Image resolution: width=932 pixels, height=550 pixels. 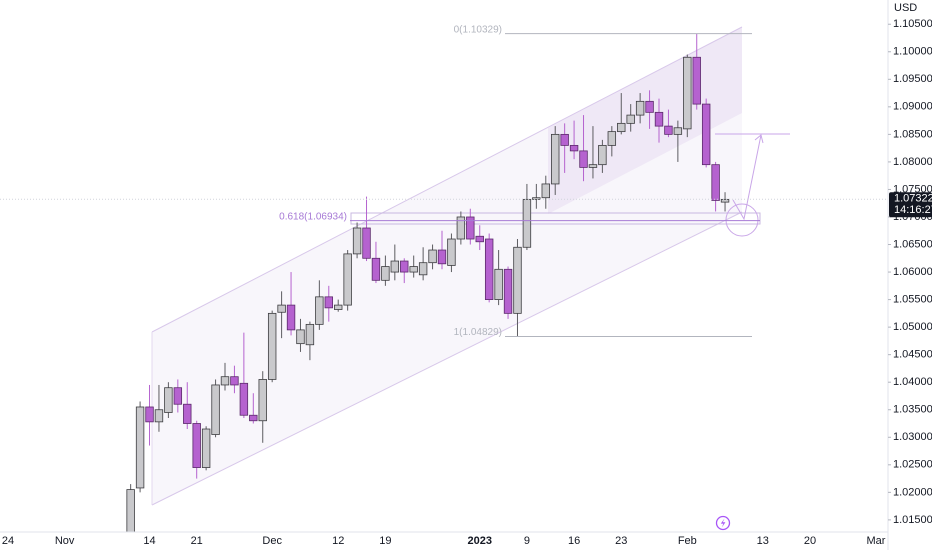 What do you see at coordinates (385, 541) in the screenshot?
I see `x-tick-label: 19` at bounding box center [385, 541].